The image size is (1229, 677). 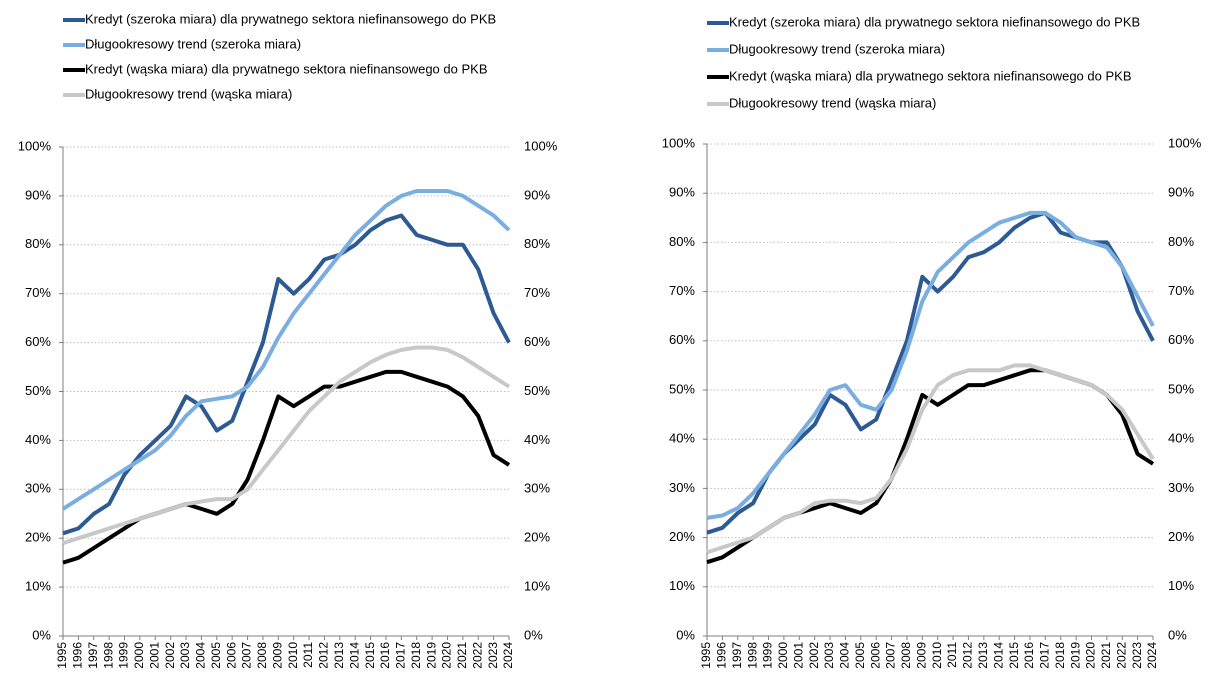 I want to click on x-tick-label: 2001, so click(x=798, y=655).